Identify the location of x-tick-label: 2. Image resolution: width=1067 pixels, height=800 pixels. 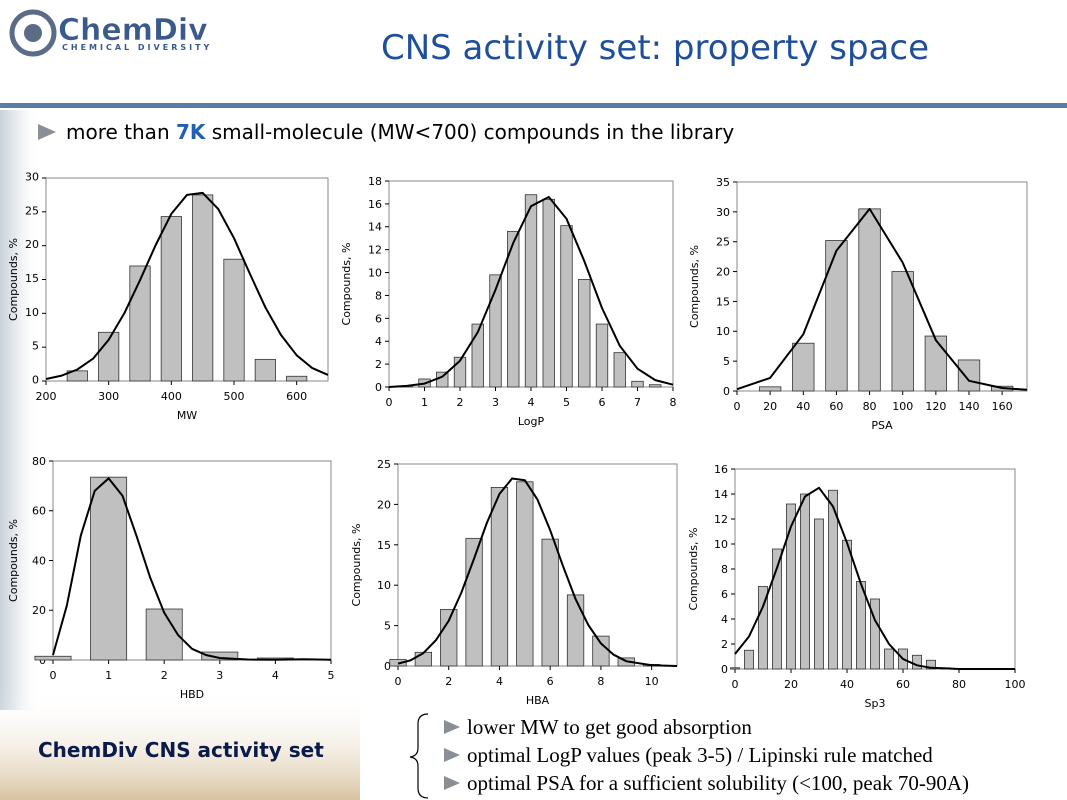
(164, 675).